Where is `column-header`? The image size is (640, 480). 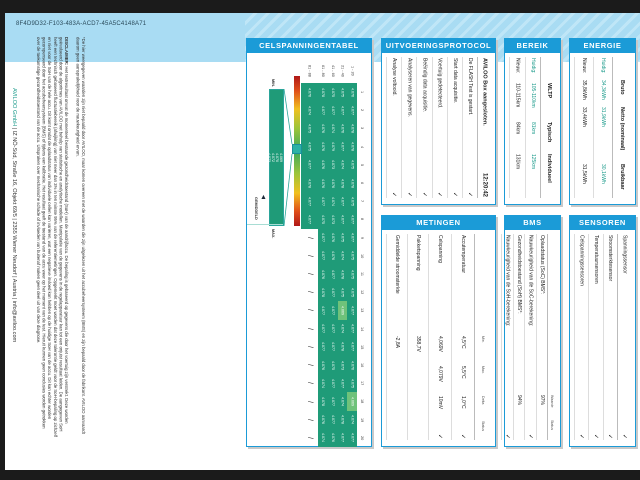 column-header is located at coordinates (482, 285).